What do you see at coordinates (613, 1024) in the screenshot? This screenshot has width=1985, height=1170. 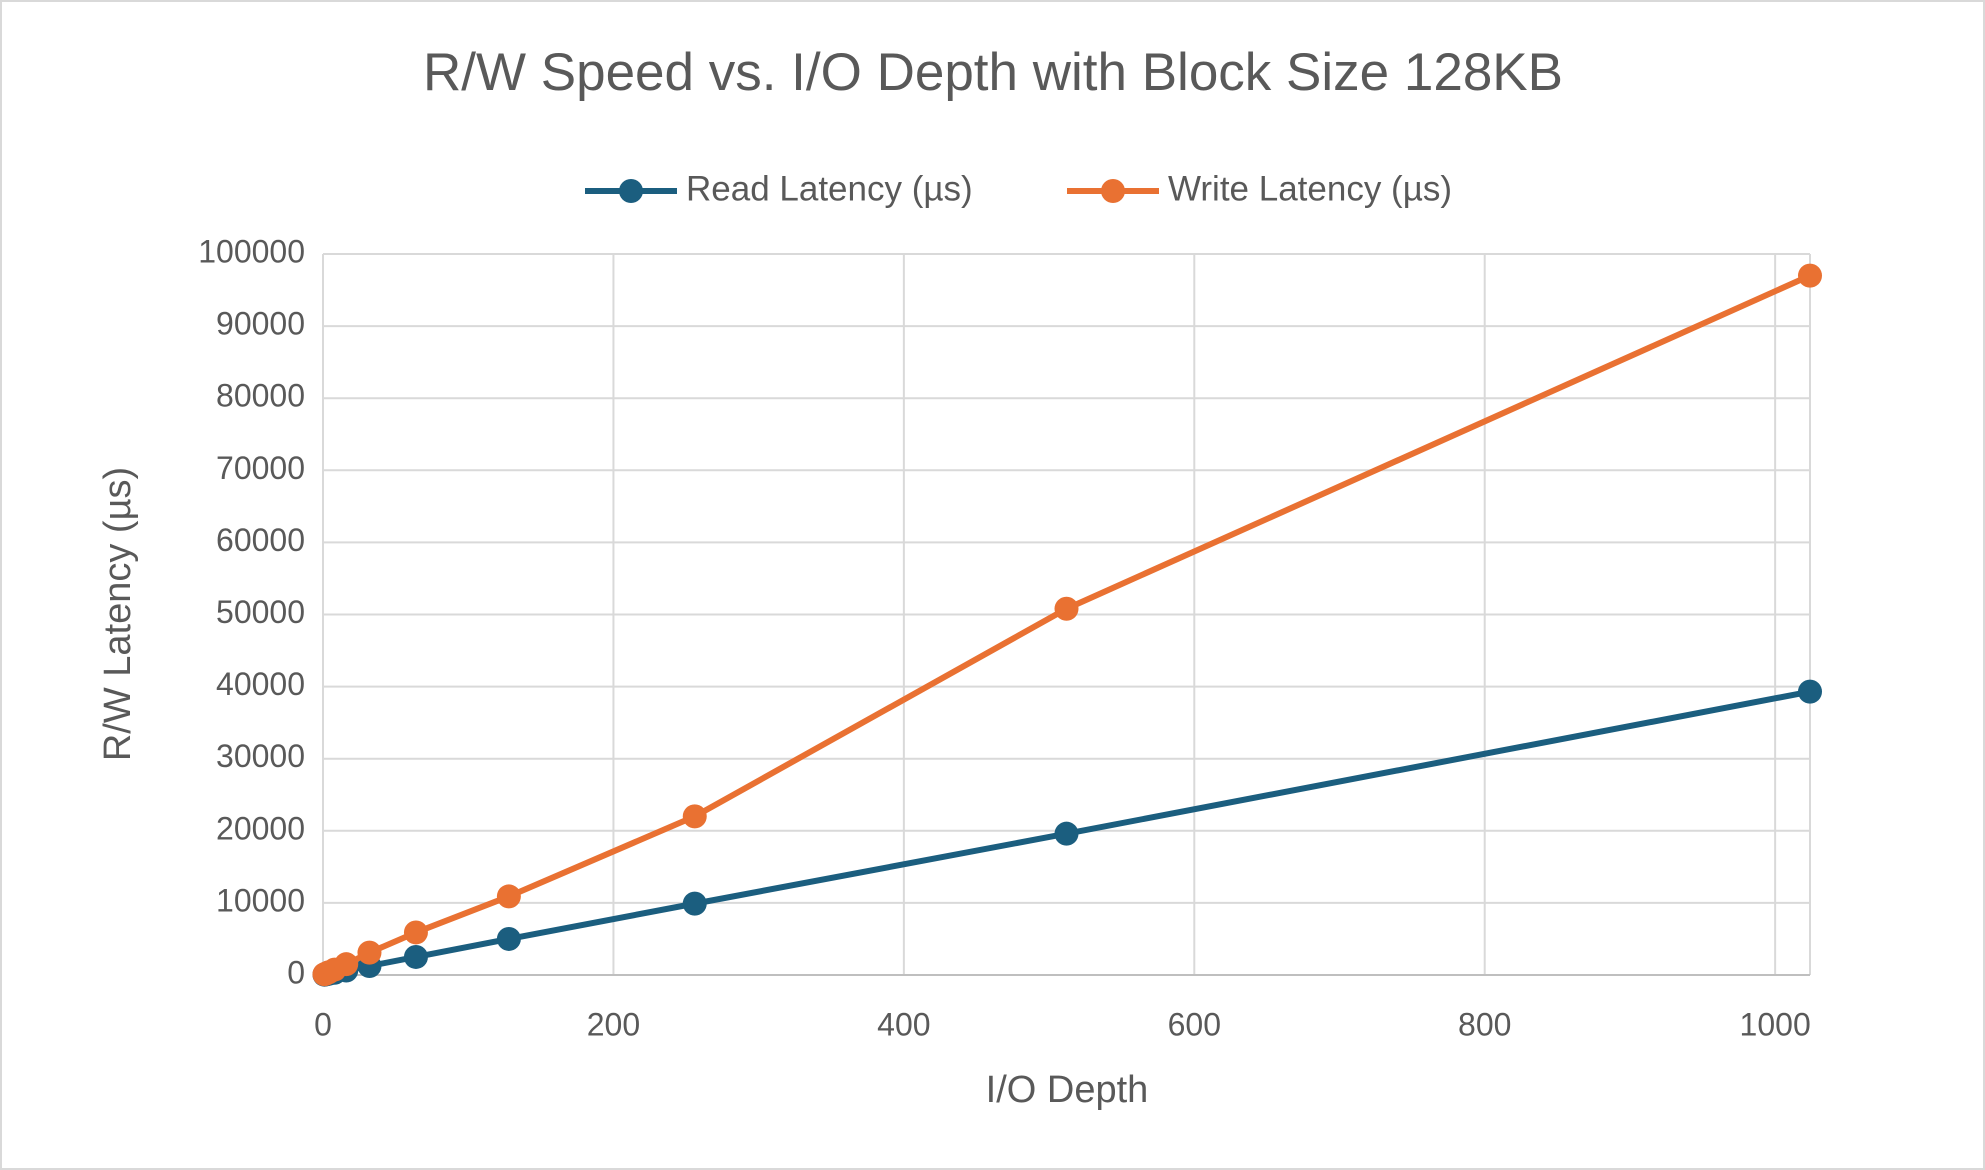 I see `x-tick-label: 200` at bounding box center [613, 1024].